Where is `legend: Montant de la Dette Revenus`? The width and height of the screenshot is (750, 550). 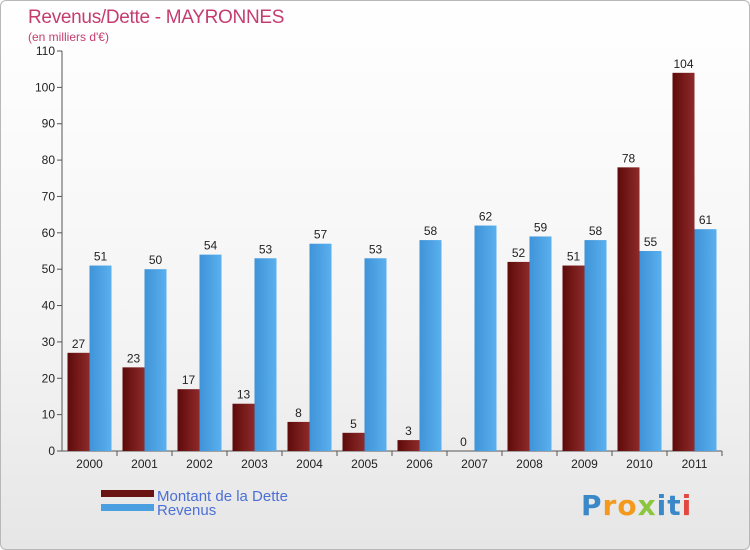
legend: Montant de la Dette Revenus is located at coordinates (194, 503).